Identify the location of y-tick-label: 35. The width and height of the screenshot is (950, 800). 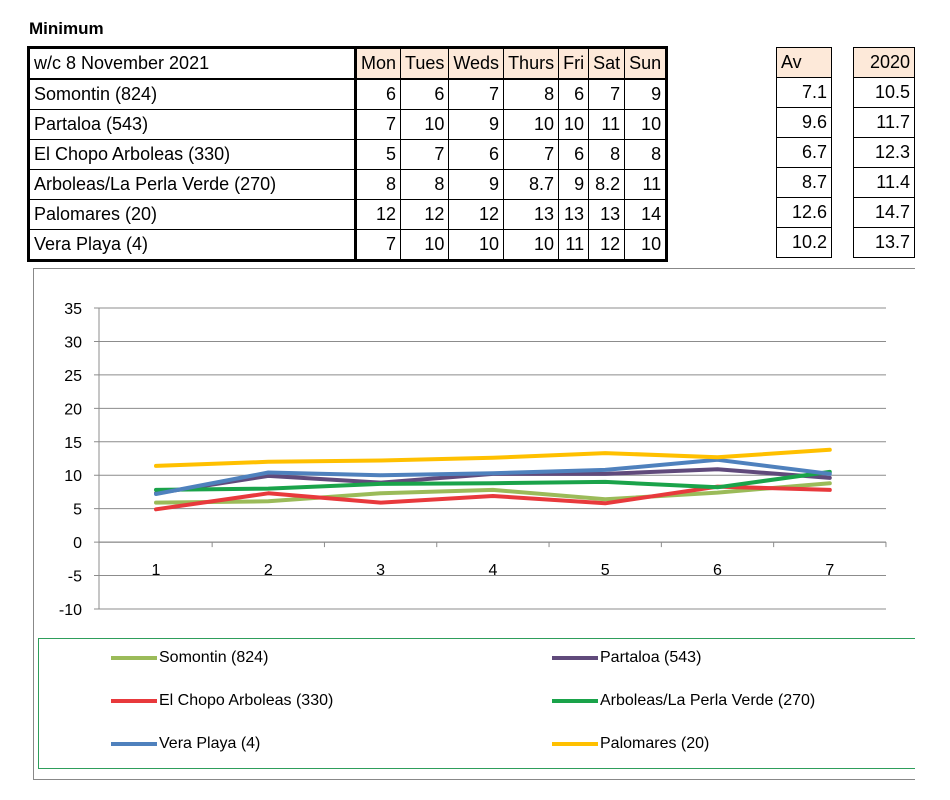
(73, 309).